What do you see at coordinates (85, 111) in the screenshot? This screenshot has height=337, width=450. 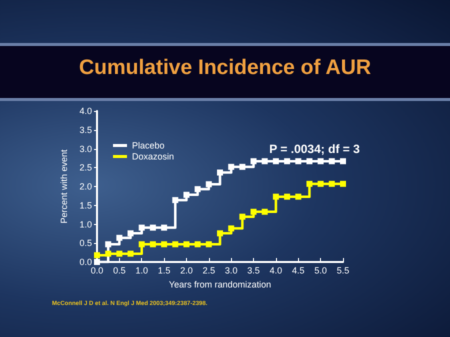 I see `y-tick-label: 4.0` at bounding box center [85, 111].